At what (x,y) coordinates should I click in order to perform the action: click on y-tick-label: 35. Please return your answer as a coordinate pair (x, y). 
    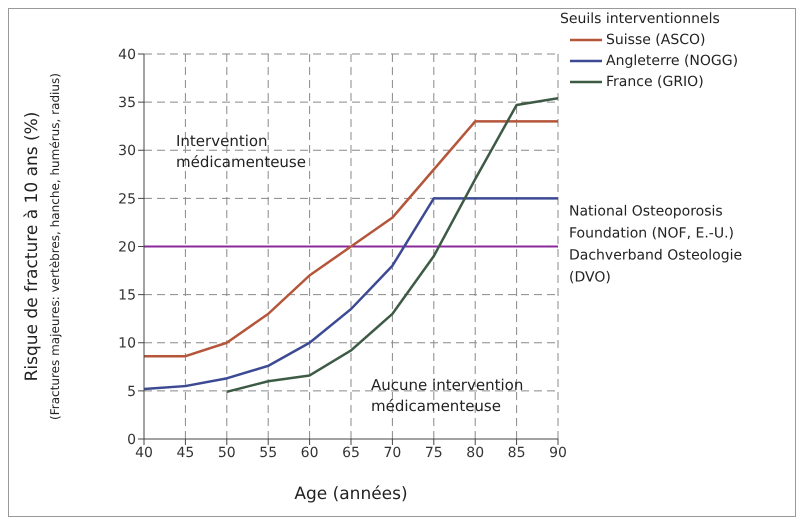
    Looking at the image, I should click on (127, 103).